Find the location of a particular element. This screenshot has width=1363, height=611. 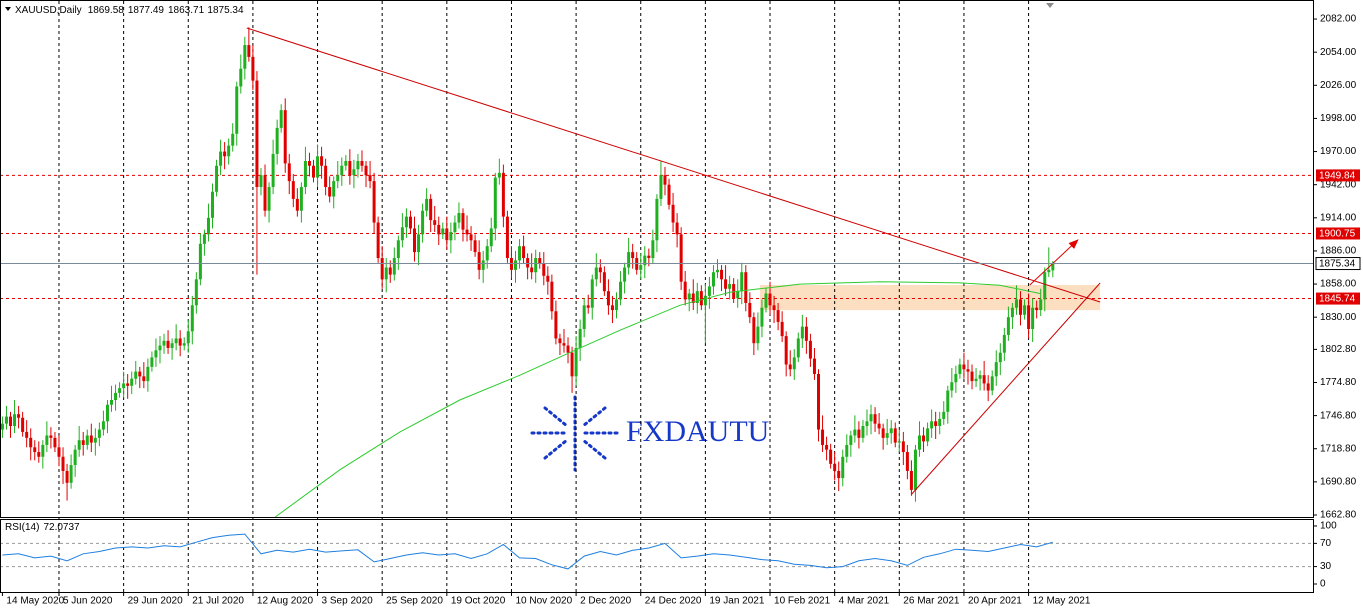

x-tick-label: 20 Apr 2021 is located at coordinates (995, 601).